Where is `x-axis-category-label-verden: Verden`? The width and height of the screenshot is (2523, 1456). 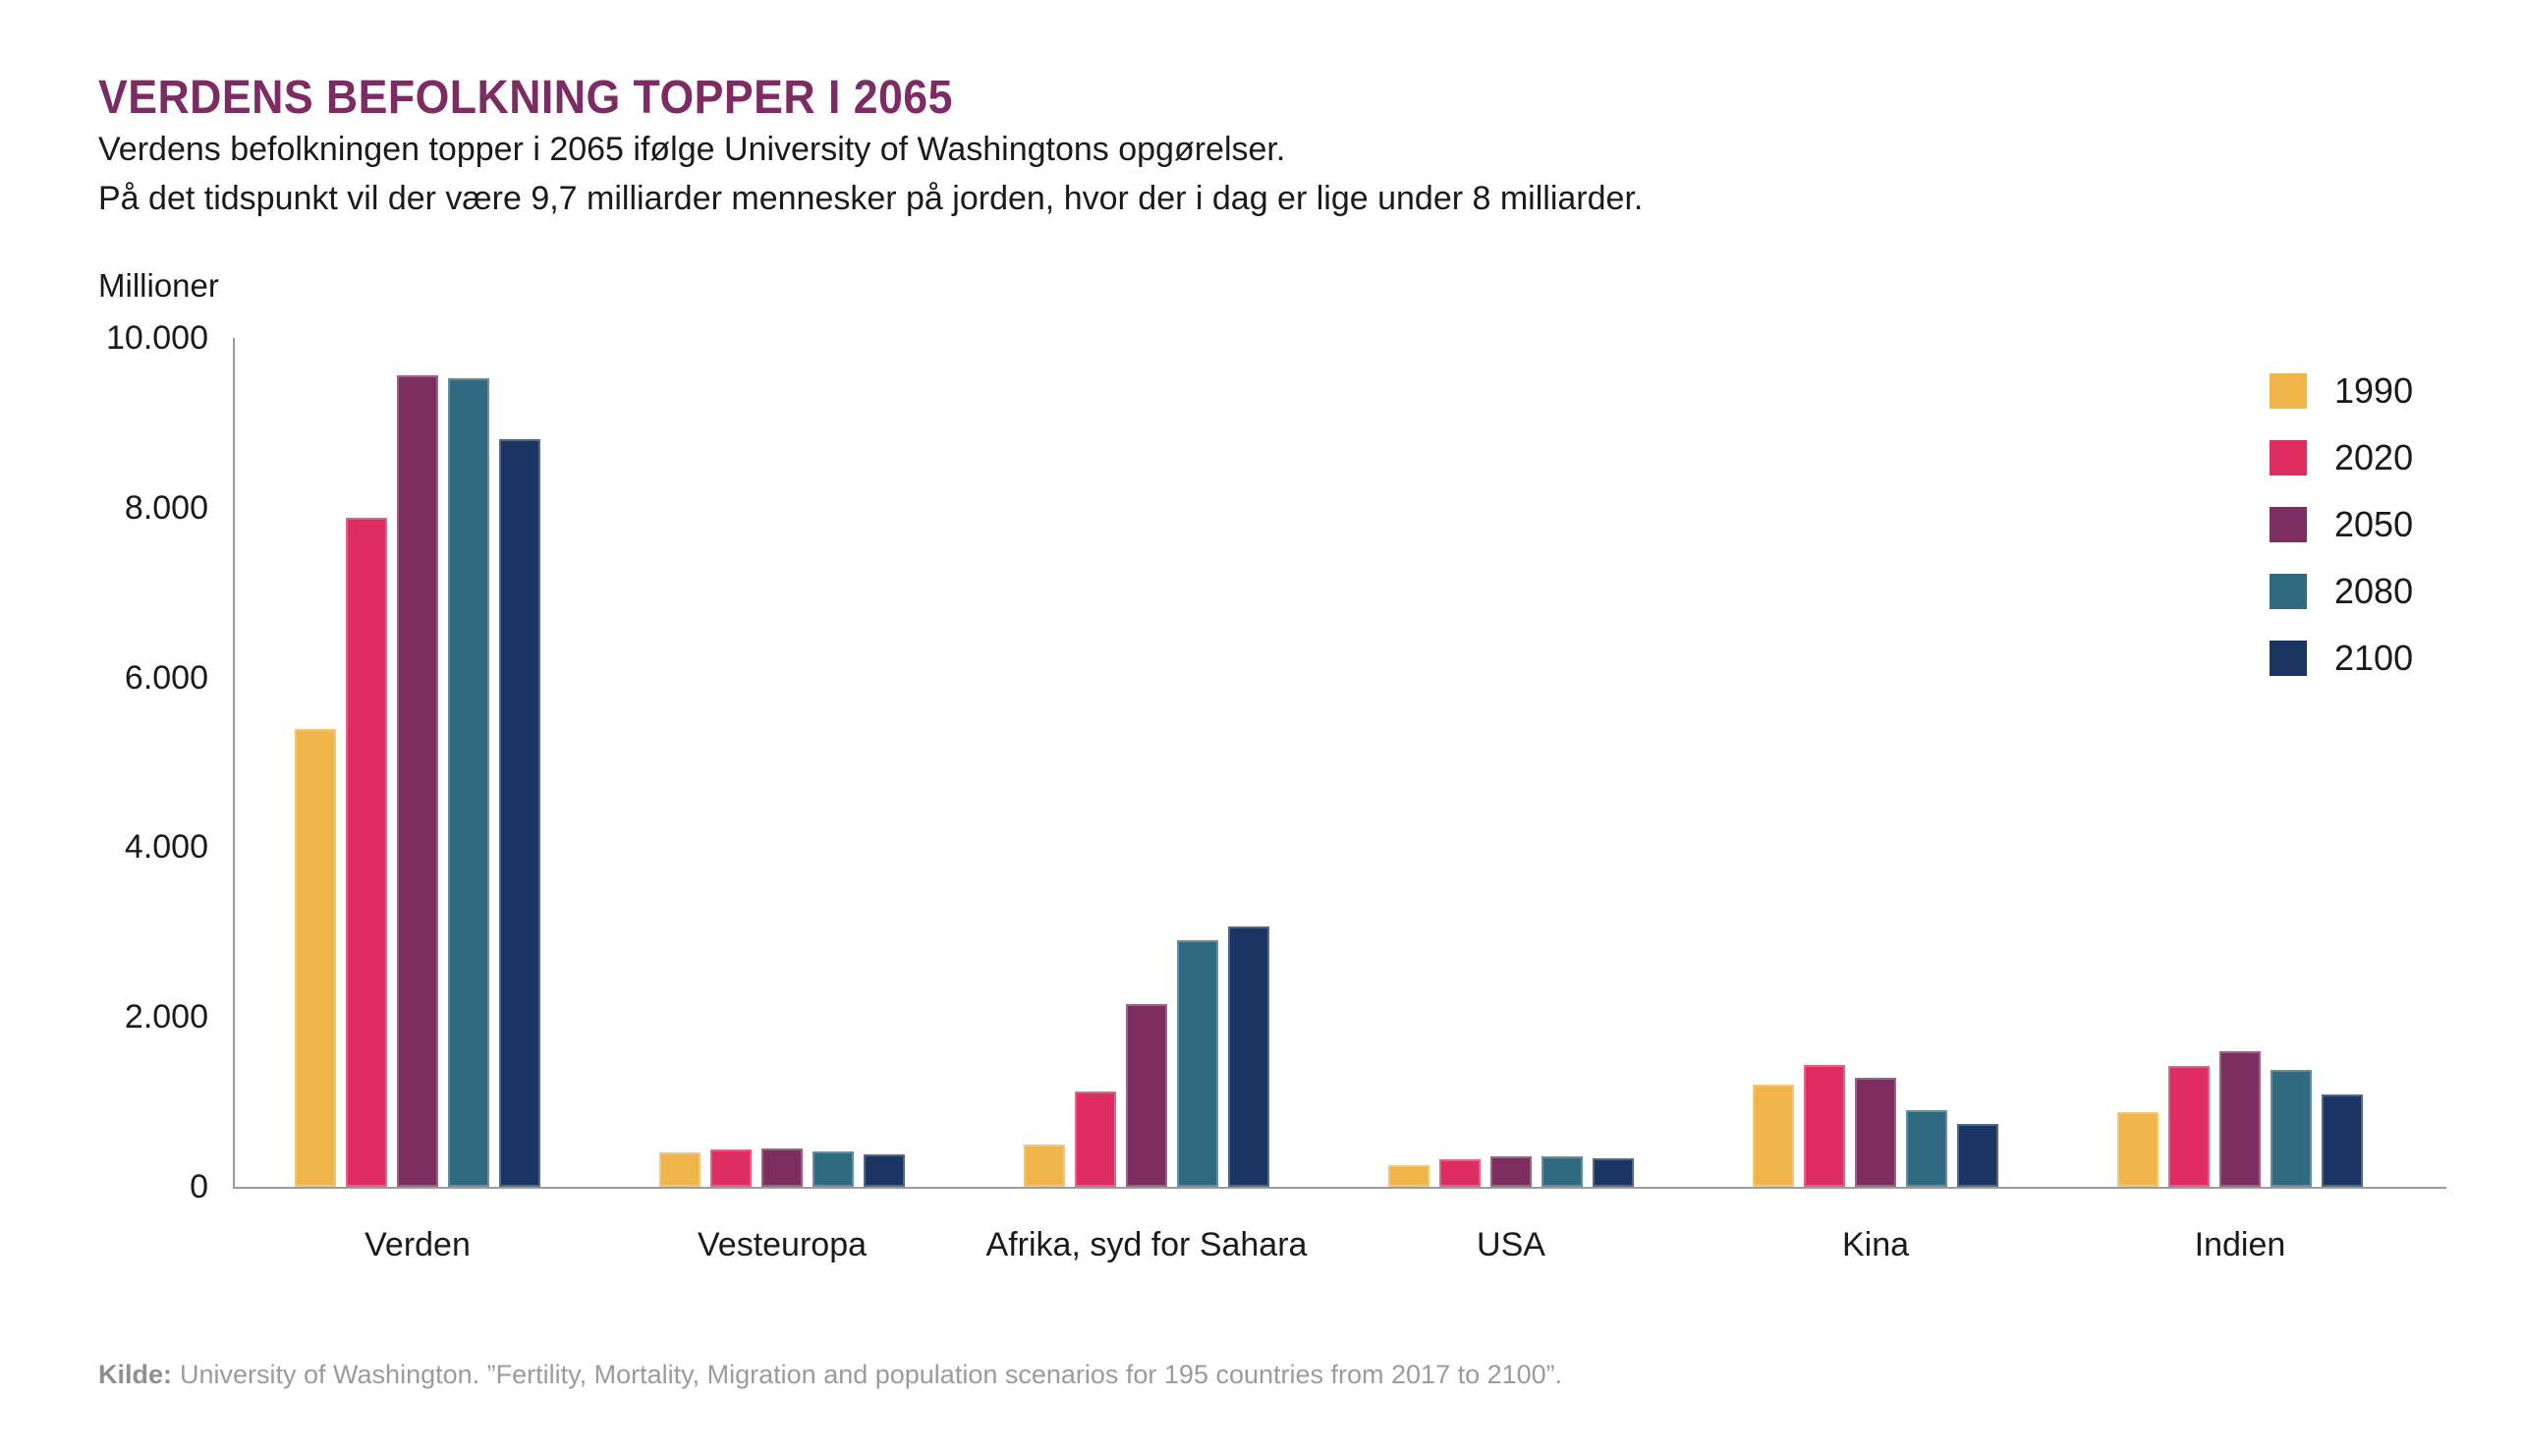 x-axis-category-label-verden: Verden is located at coordinates (417, 1244).